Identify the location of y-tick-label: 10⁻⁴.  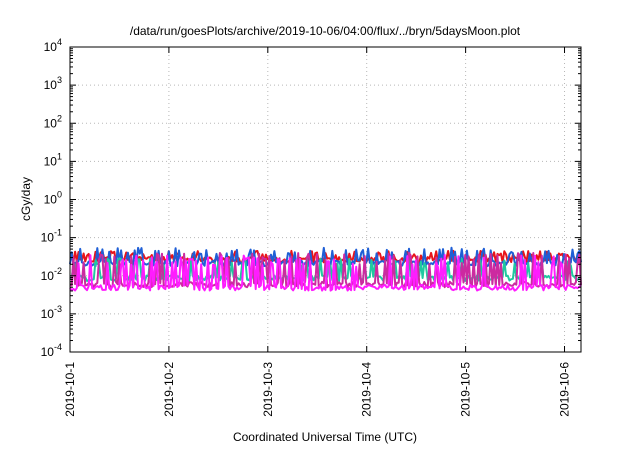
(51, 350).